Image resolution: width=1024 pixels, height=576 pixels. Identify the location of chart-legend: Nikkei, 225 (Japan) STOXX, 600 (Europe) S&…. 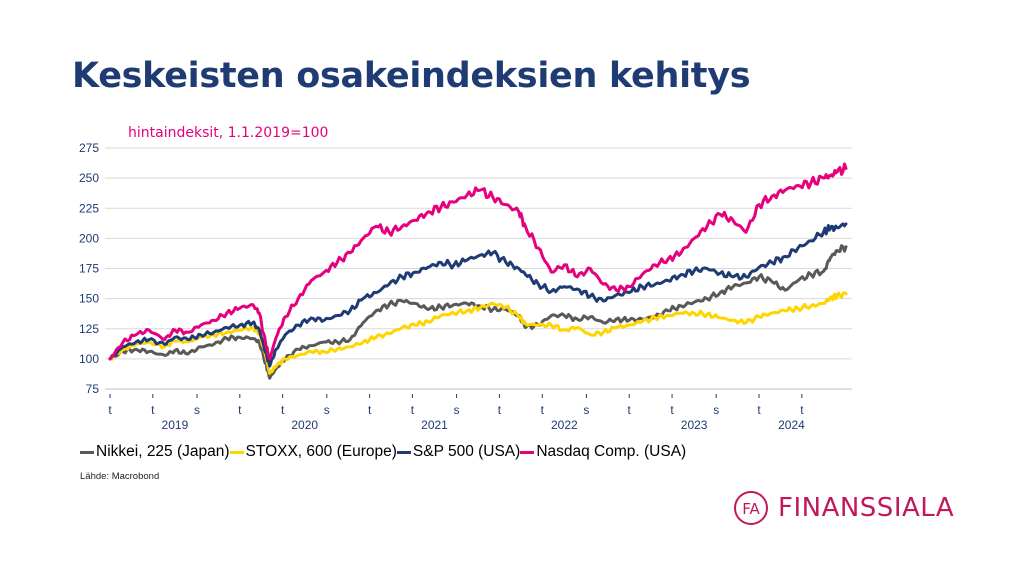
(383, 452).